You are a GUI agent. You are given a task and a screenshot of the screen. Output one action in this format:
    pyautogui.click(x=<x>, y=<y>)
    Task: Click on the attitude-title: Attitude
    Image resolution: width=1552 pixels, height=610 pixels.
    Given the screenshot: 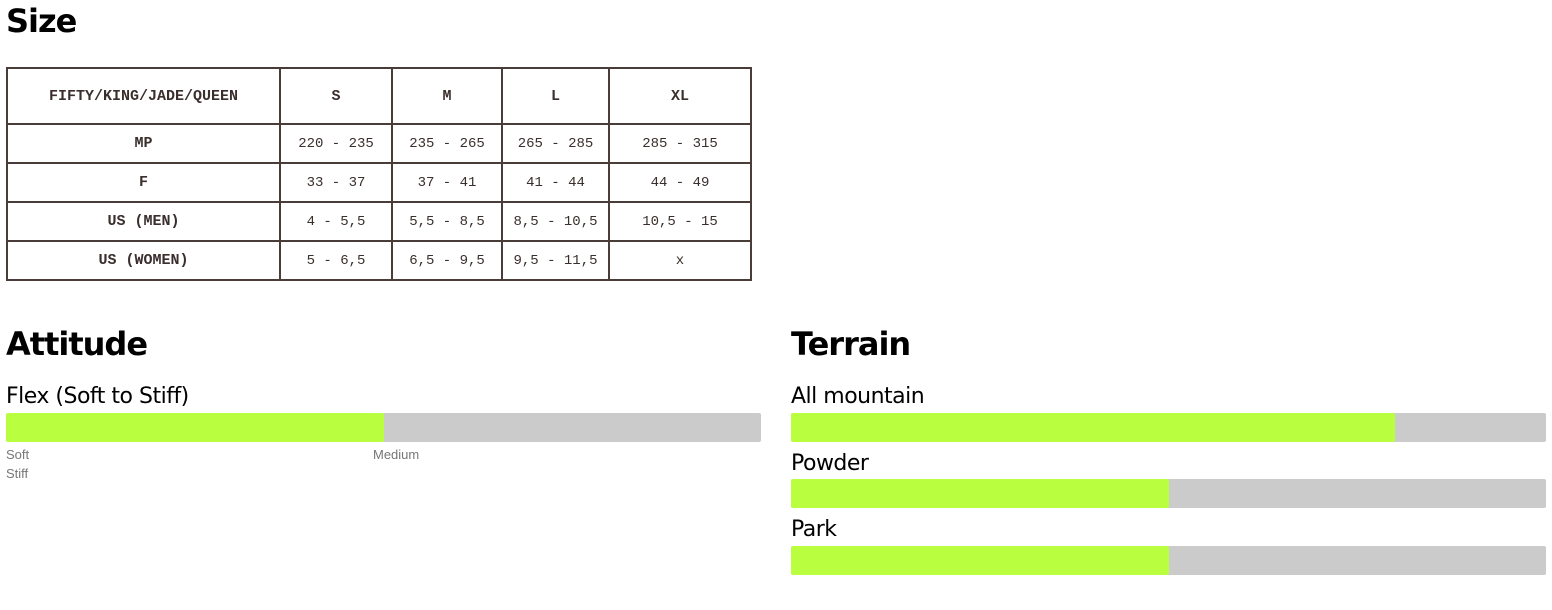 What is the action you would take?
    pyautogui.click(x=77, y=344)
    